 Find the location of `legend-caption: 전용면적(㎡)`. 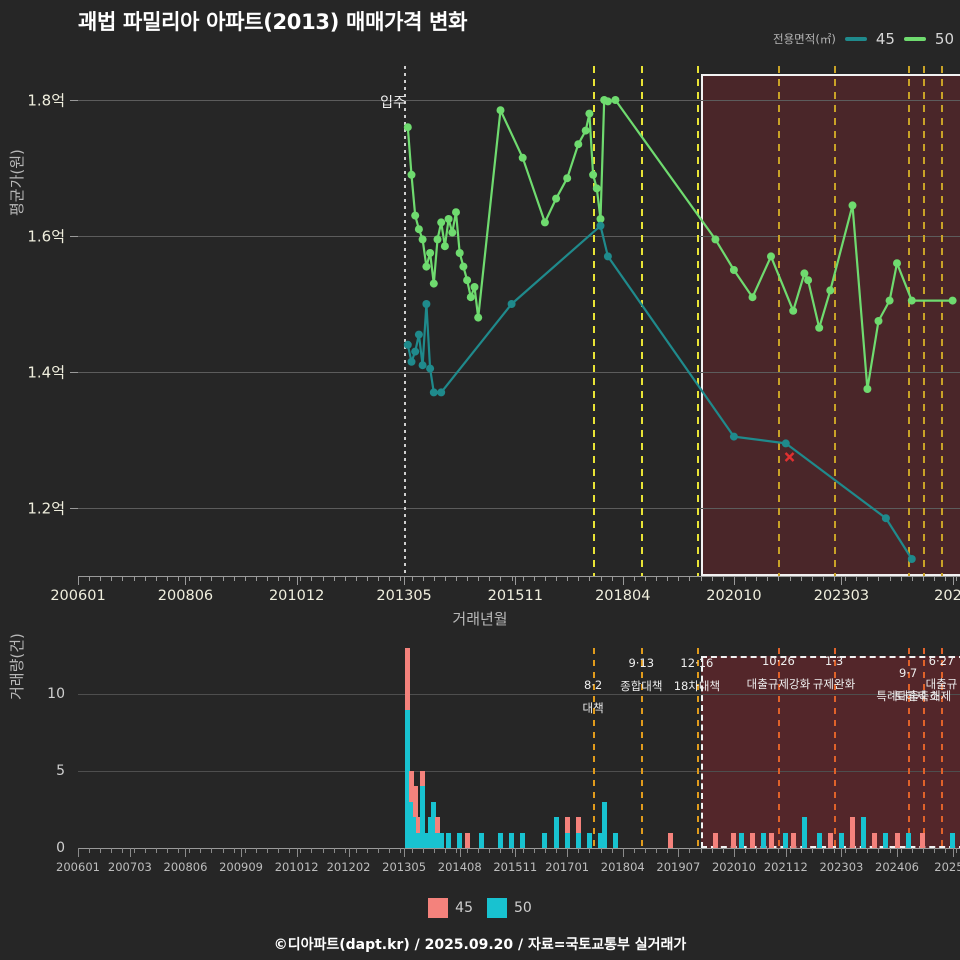

legend-caption: 전용면적(㎡) is located at coordinates (804, 39).